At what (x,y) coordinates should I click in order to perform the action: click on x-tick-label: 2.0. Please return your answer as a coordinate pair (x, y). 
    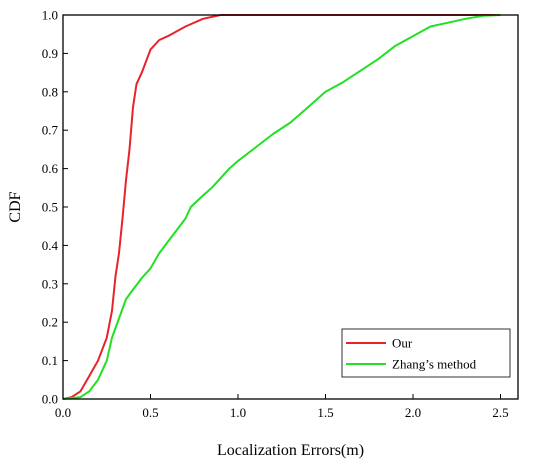
    Looking at the image, I should click on (413, 412).